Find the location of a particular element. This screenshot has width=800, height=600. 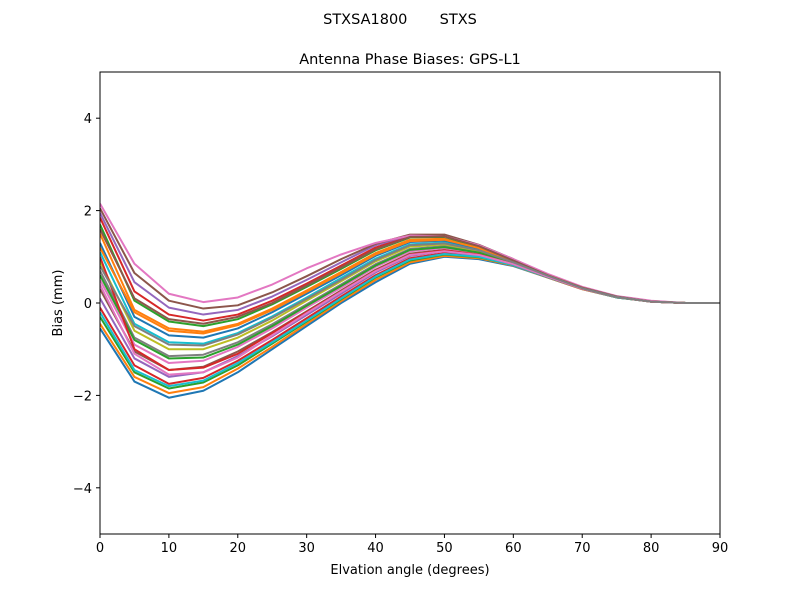

x-tick-label: 10 is located at coordinates (169, 548).